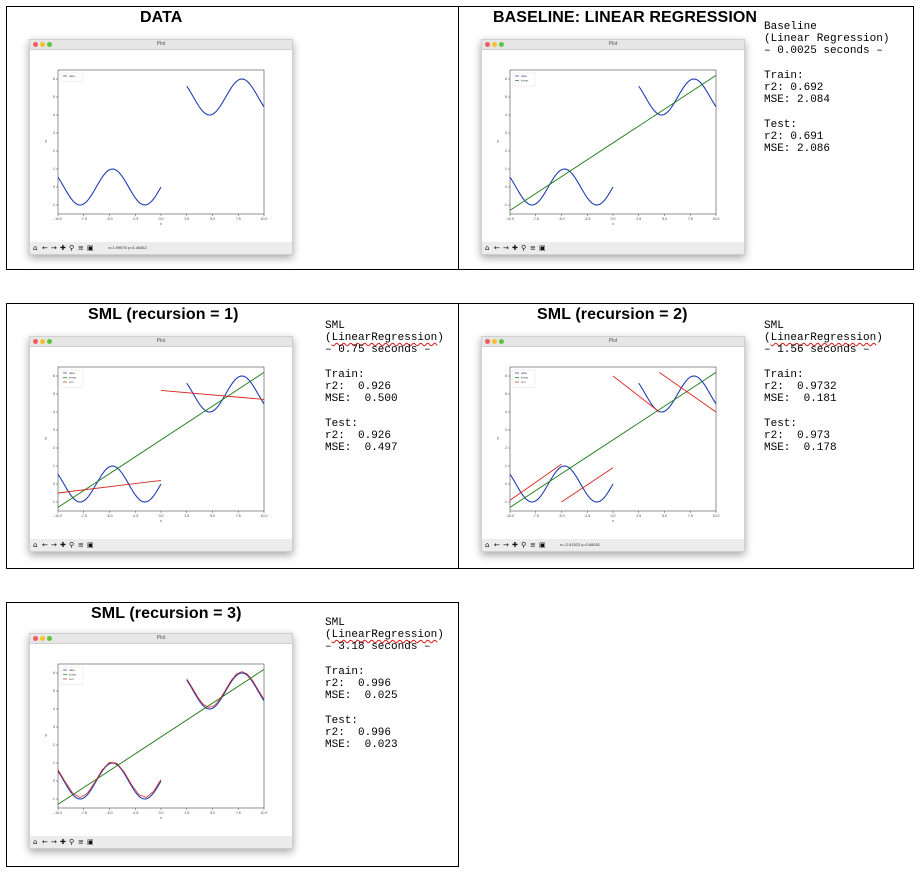 The width and height of the screenshot is (920, 876). I want to click on x-tick-label: 10.0, so click(264, 219).